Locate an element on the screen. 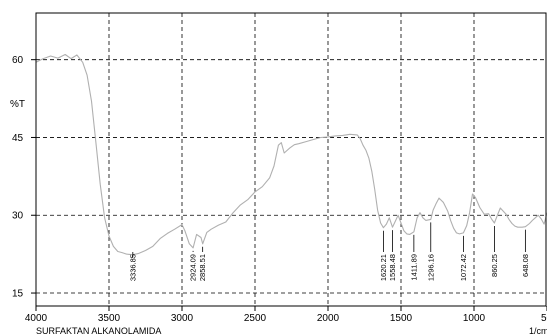 The height and width of the screenshot is (336, 547). peak-label-2: 2858.51 is located at coordinates (202, 267).